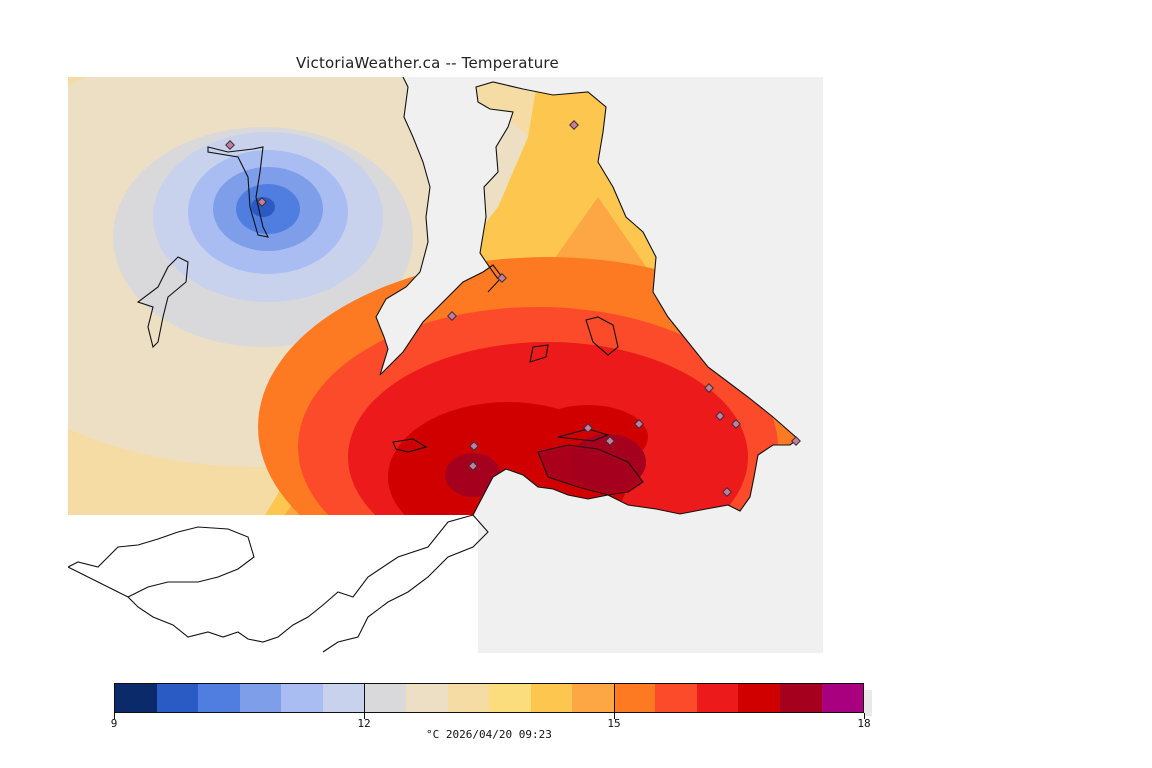  Describe the element at coordinates (114, 723) in the screenshot. I see `legend-tick-label: 9` at that location.